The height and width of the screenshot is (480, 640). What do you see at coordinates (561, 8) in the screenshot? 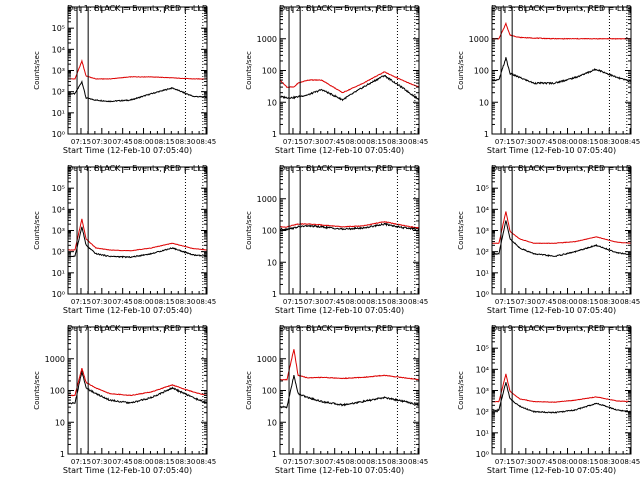
I see `panel-title: Det 3: BLACK = Events, RED = LLD` at bounding box center [561, 8].